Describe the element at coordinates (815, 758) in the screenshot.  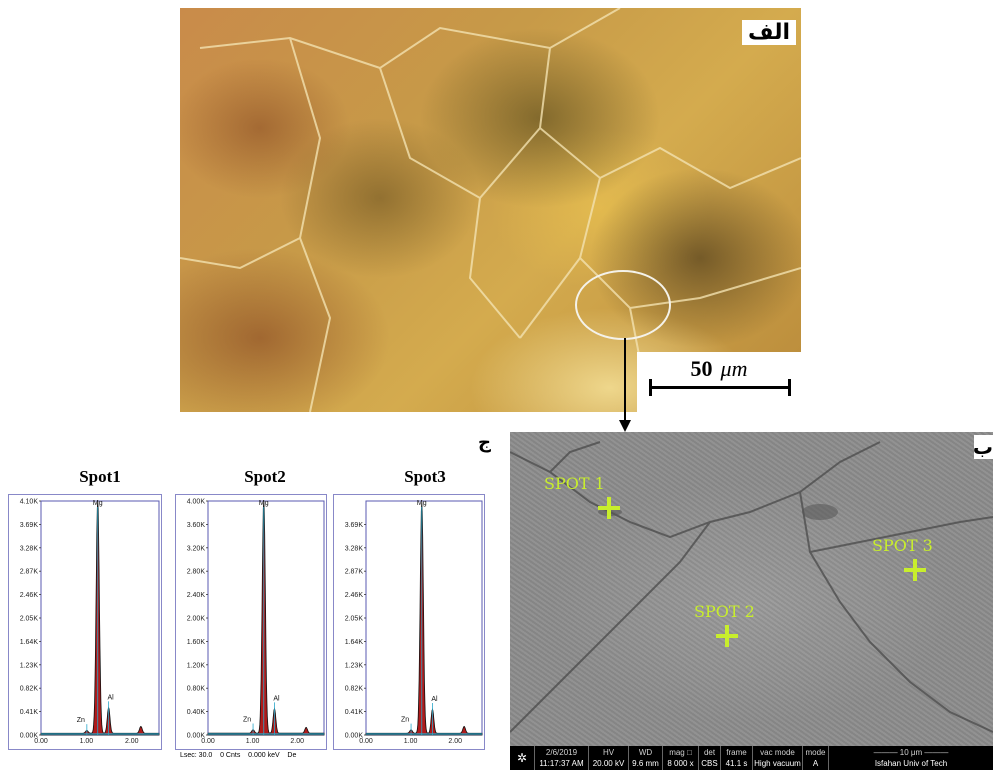
I see `sem-mode: mode A` at that location.